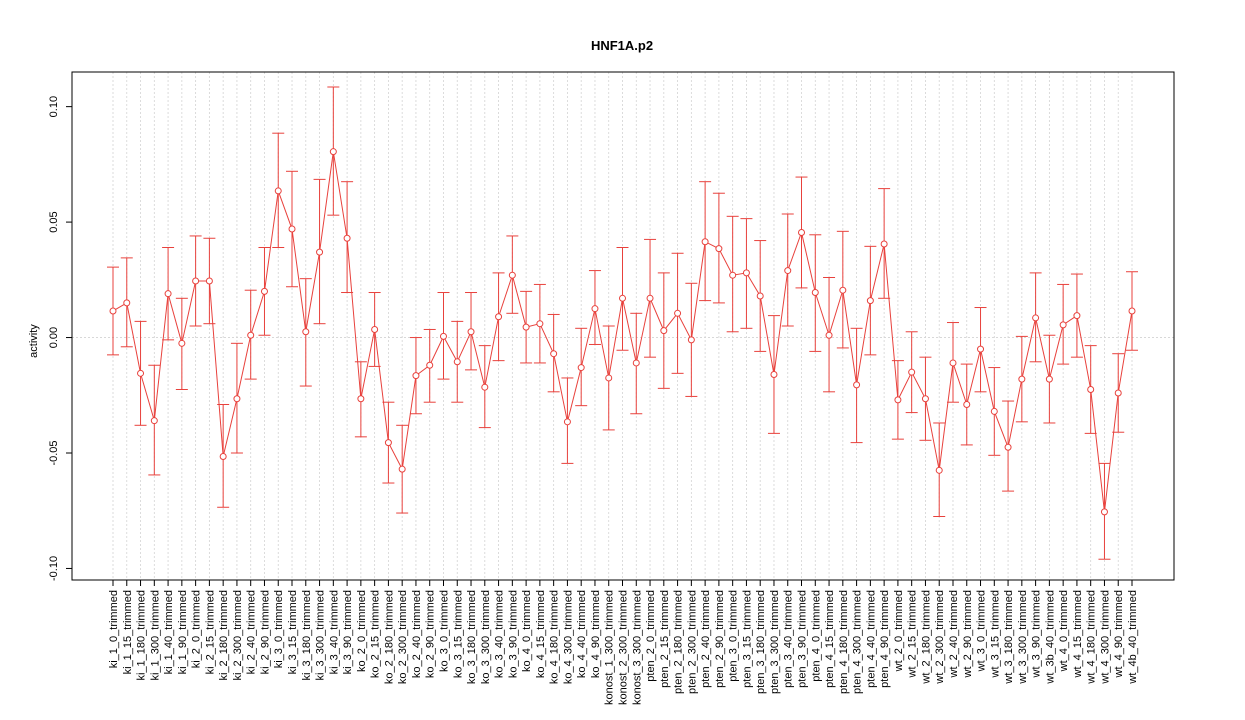 The image size is (1245, 720). I want to click on x-tick-label: ko_2_15_trimmed, so click(376, 634).